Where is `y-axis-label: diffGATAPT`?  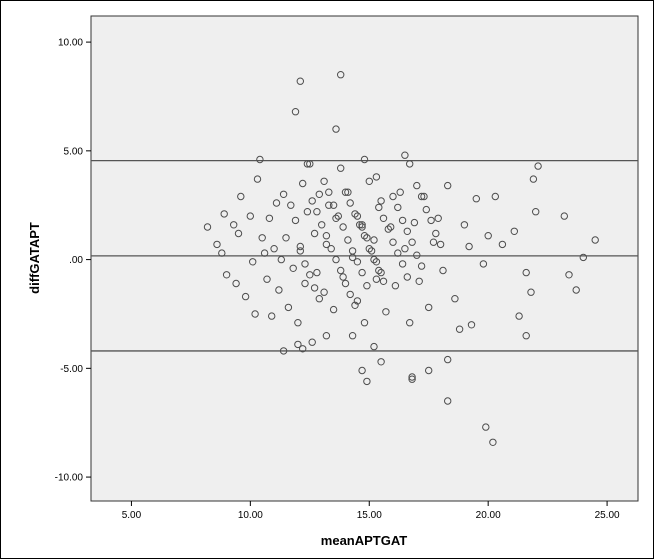
y-axis-label: diffGATAPT is located at coordinates (34, 258).